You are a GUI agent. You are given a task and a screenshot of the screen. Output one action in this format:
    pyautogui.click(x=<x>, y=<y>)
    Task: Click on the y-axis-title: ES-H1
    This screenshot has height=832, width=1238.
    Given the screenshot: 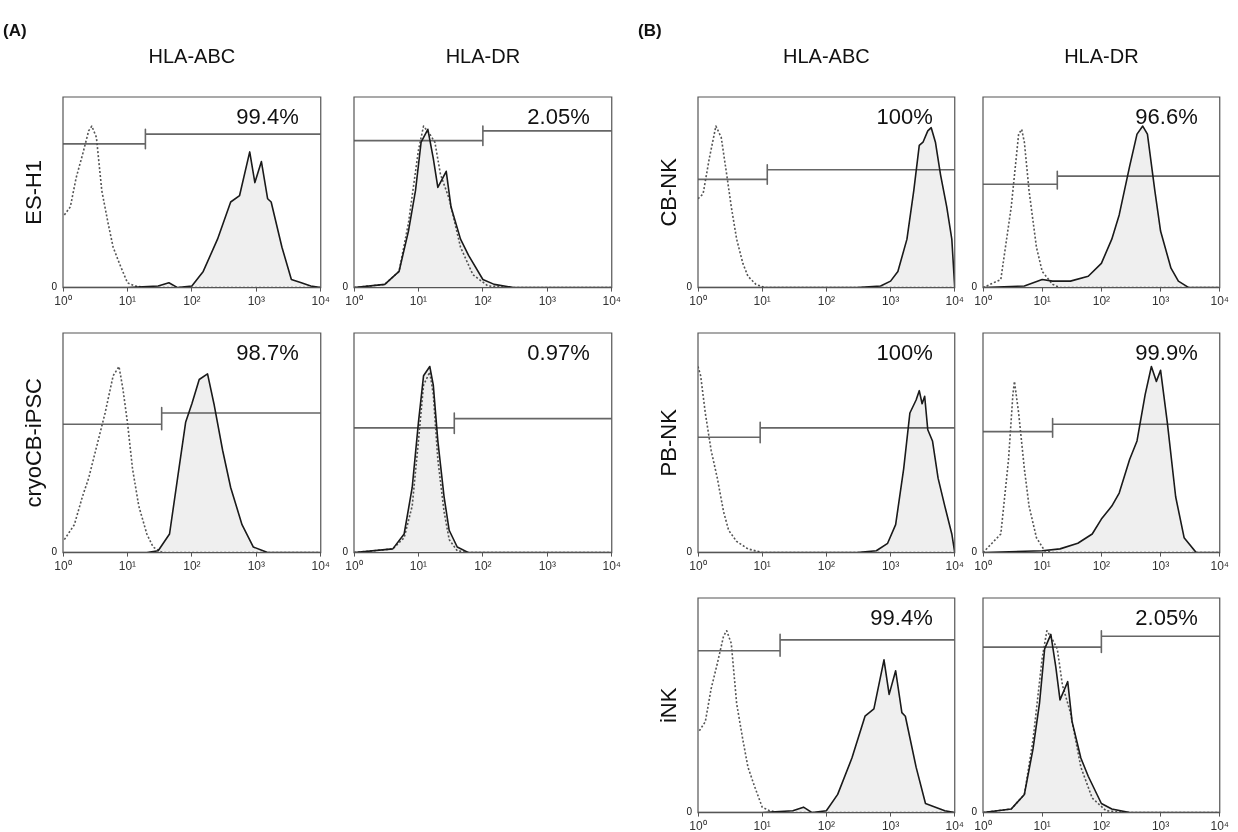 What is the action you would take?
    pyautogui.click(x=34, y=192)
    